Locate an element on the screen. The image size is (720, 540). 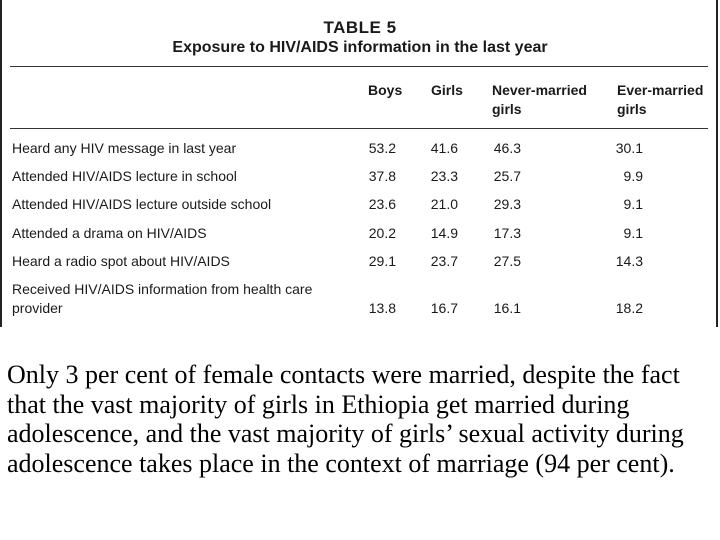
cell-value: 17.3 is located at coordinates (507, 233).